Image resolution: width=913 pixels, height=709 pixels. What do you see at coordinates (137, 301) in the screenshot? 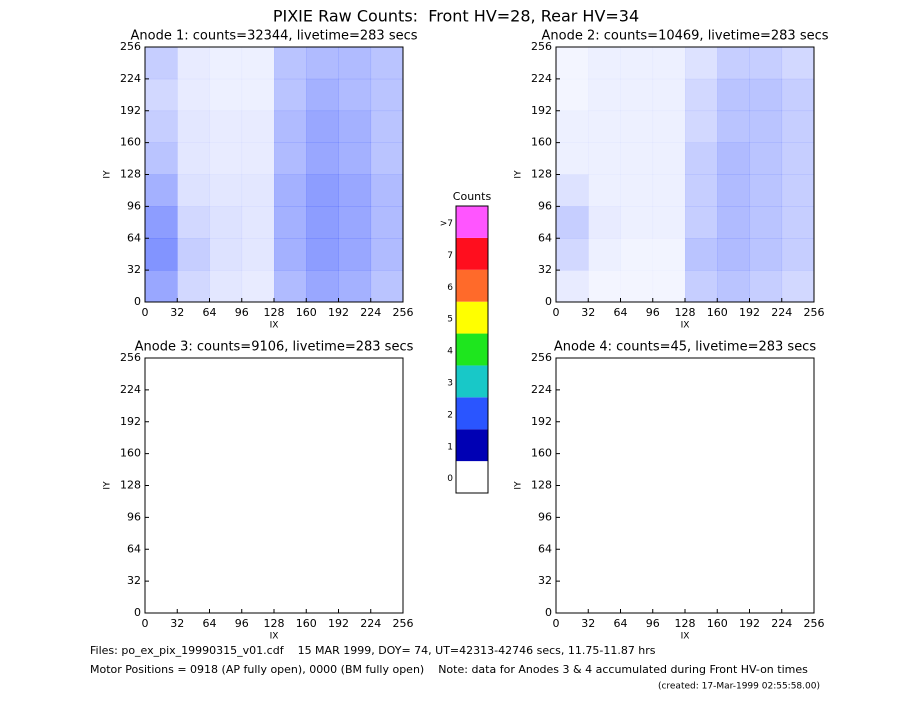
I see `y-tick-label: 0` at bounding box center [137, 301].